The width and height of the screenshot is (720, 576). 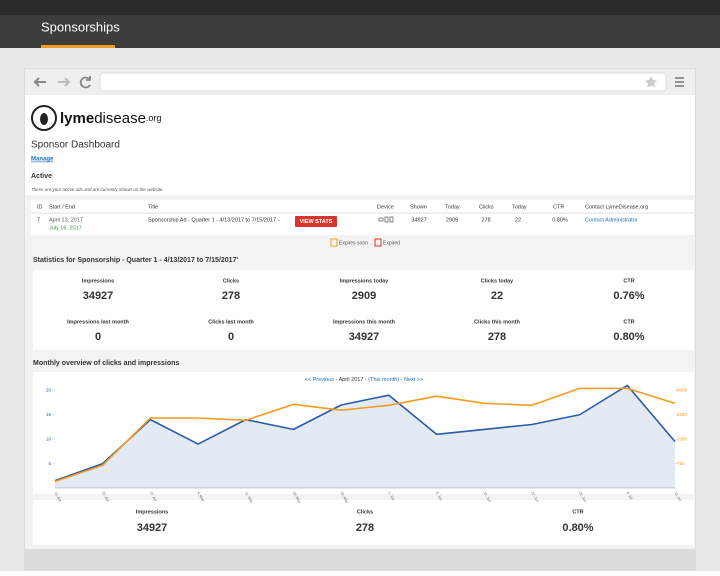 I want to click on y2-tick-label: 1500, so click(x=682, y=438).